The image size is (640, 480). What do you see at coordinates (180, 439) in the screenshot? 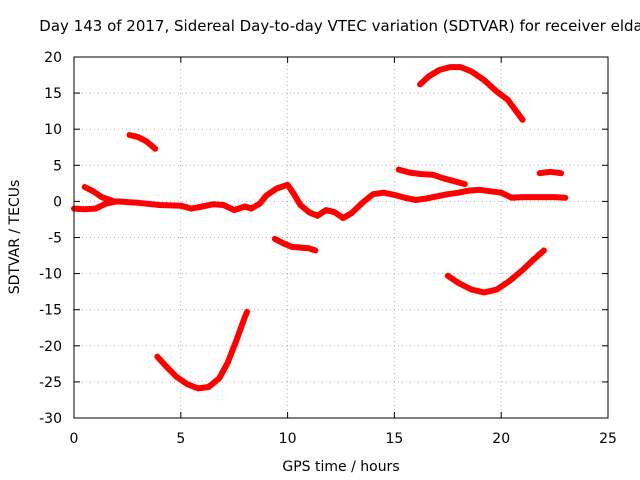
I see `x-tick-label: 5` at bounding box center [180, 439].